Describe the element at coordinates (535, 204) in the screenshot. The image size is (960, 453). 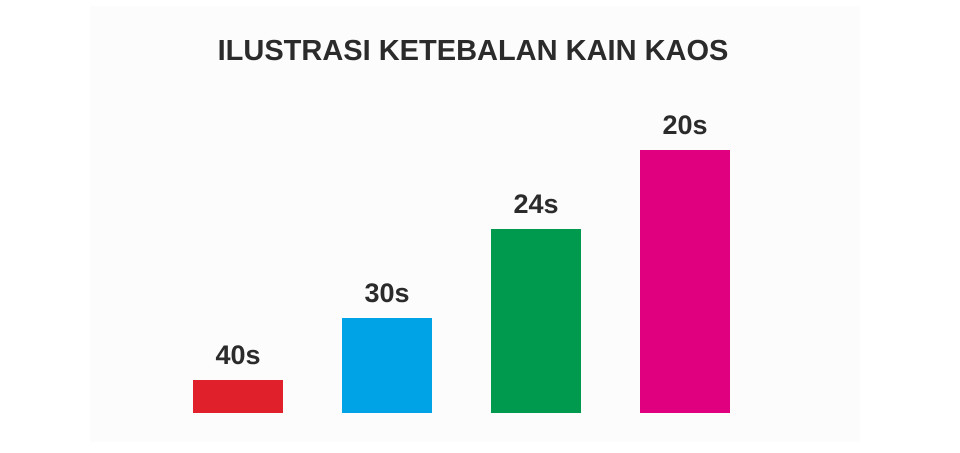
I see `category-label: 24s` at that location.